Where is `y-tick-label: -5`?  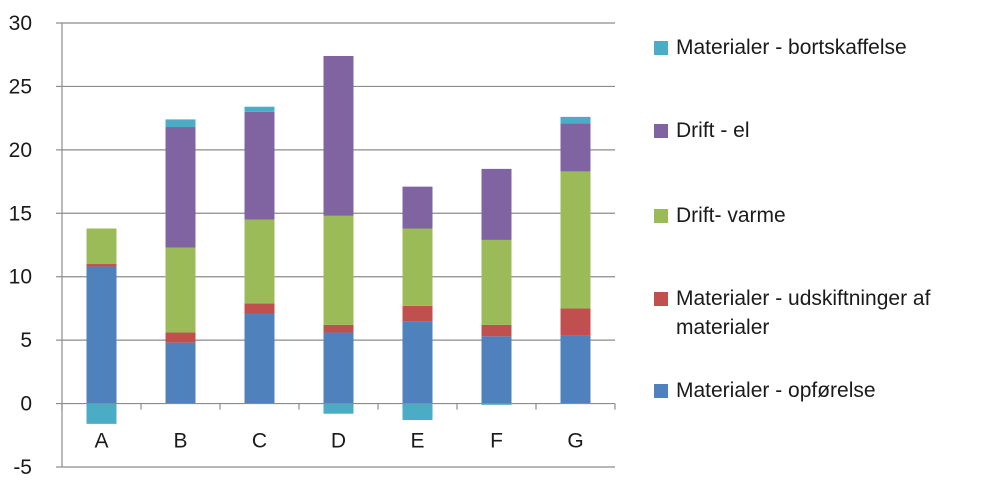
y-tick-label: -5 is located at coordinates (22, 467).